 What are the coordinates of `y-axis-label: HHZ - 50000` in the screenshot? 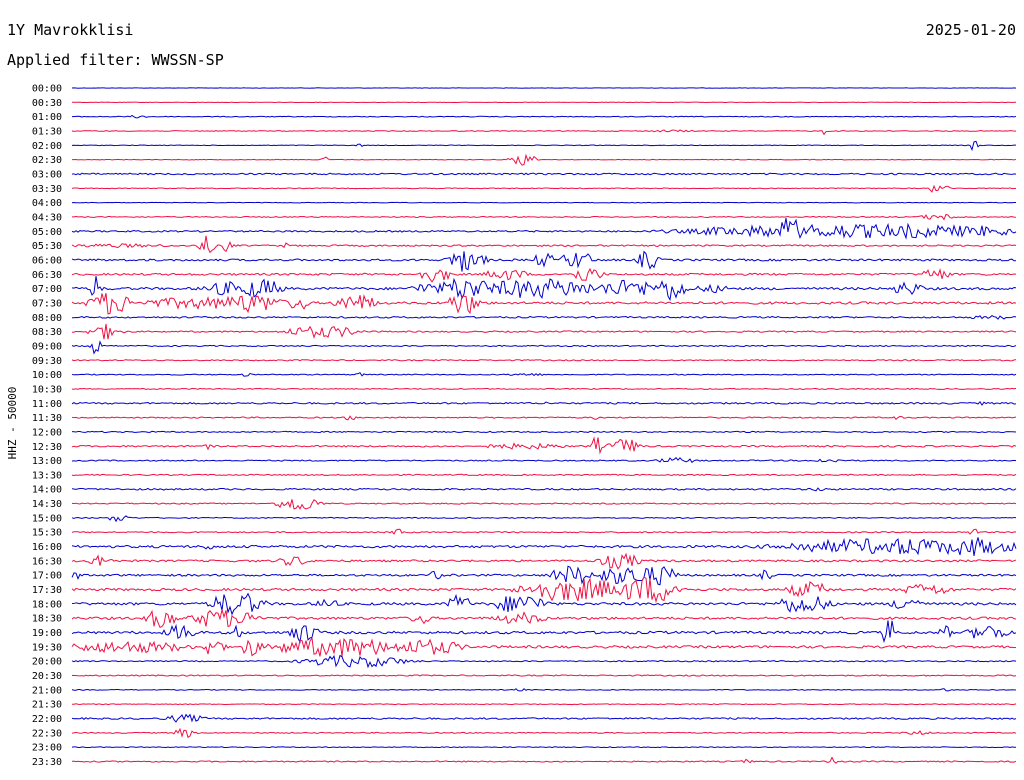 It's located at (12, 423).